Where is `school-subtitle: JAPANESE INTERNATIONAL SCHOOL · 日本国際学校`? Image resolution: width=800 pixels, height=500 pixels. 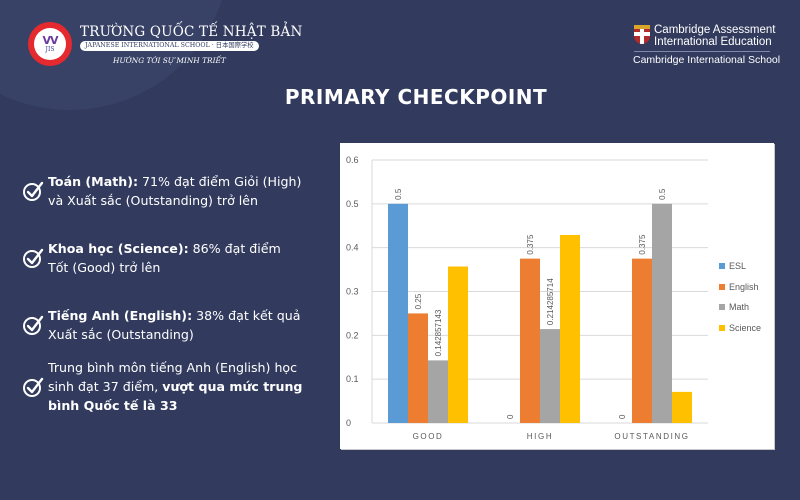 school-subtitle: JAPANESE INTERNATIONAL SCHOOL · 日本国際学校 is located at coordinates (169, 46).